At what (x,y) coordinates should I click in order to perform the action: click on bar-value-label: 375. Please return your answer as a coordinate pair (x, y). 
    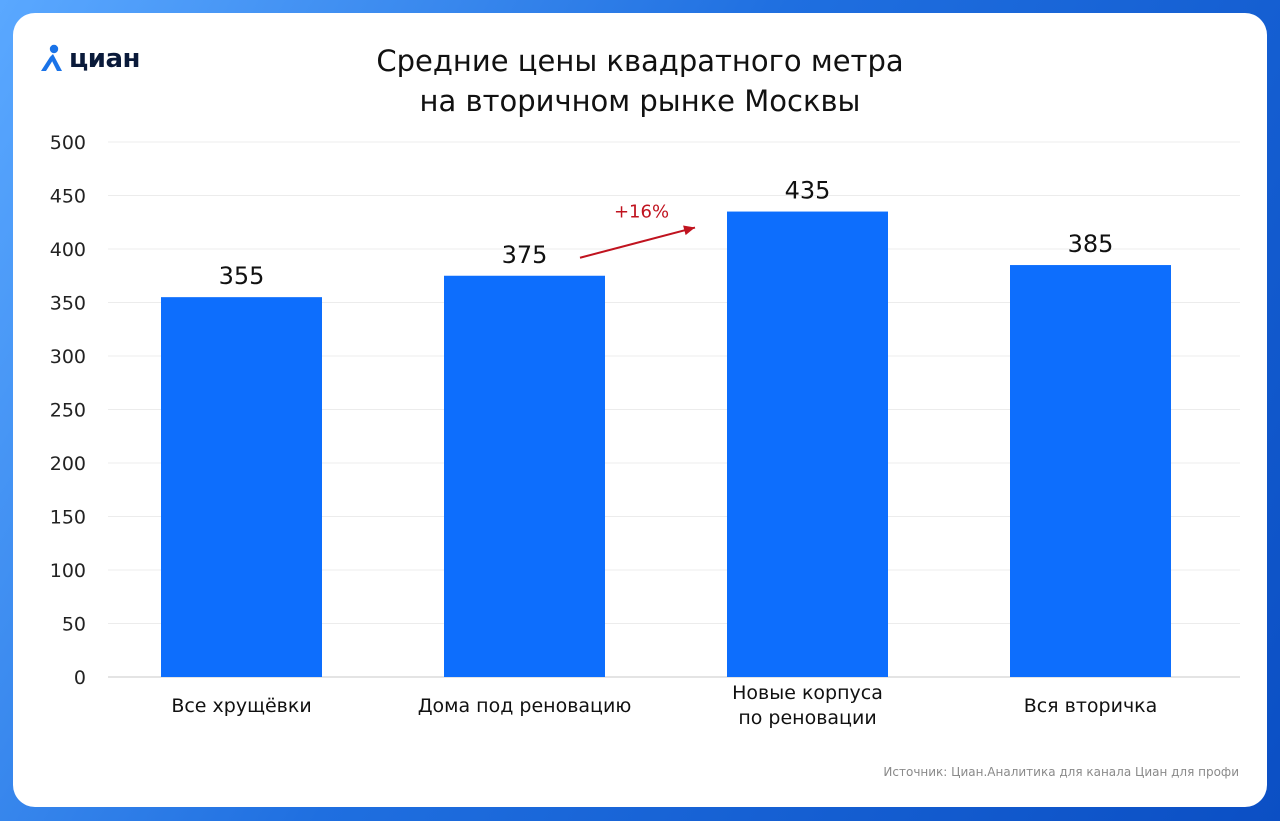
    Looking at the image, I should click on (525, 255).